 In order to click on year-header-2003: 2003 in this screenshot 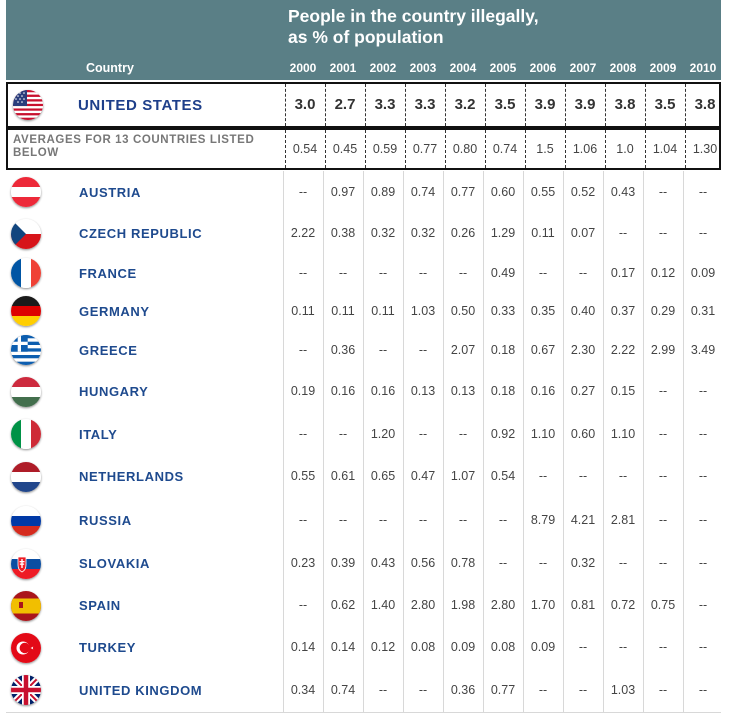, I will do `click(423, 68)`.